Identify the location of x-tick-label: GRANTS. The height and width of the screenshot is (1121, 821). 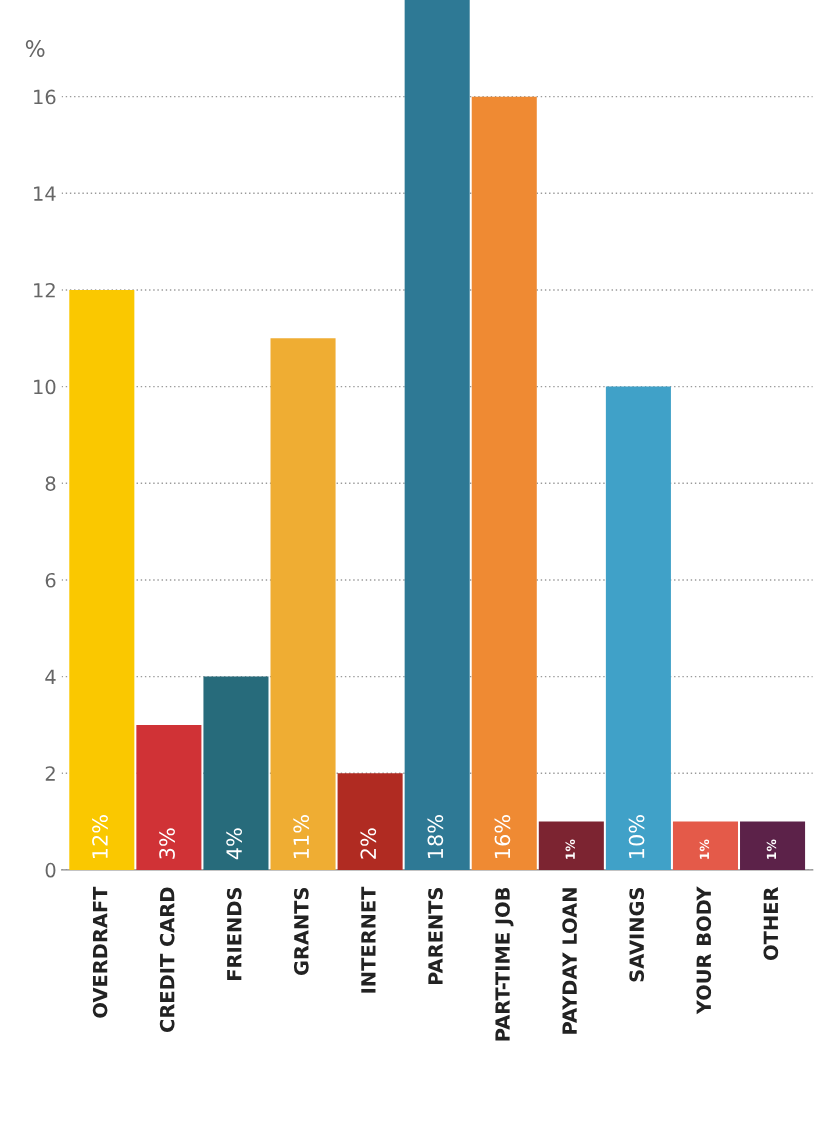
(301, 931).